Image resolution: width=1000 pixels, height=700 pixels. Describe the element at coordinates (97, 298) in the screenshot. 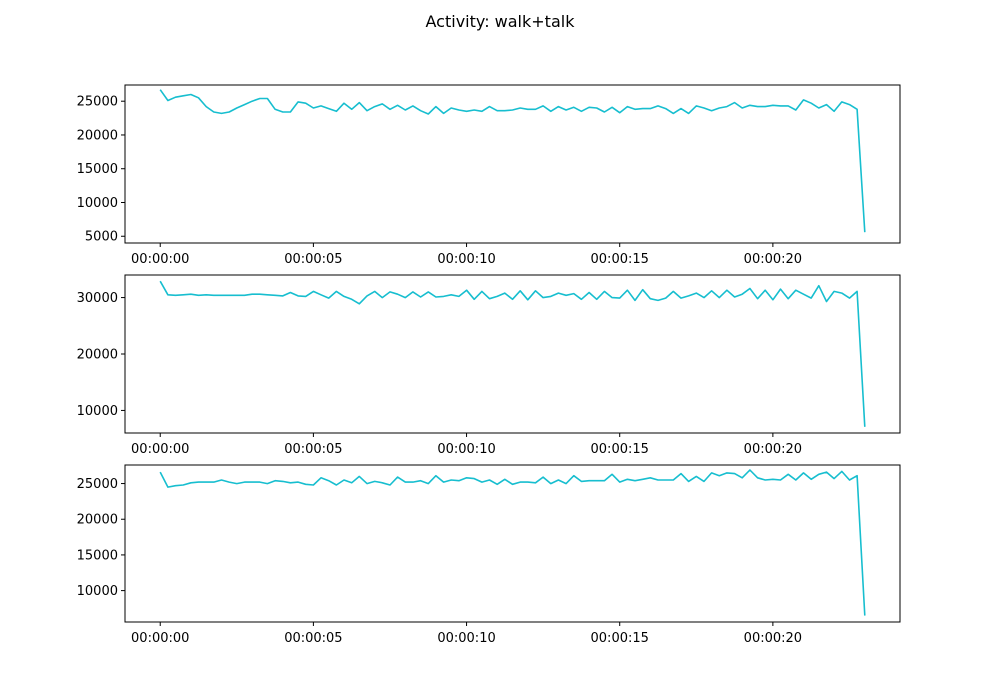

I see `y-tick-label: 30000` at that location.